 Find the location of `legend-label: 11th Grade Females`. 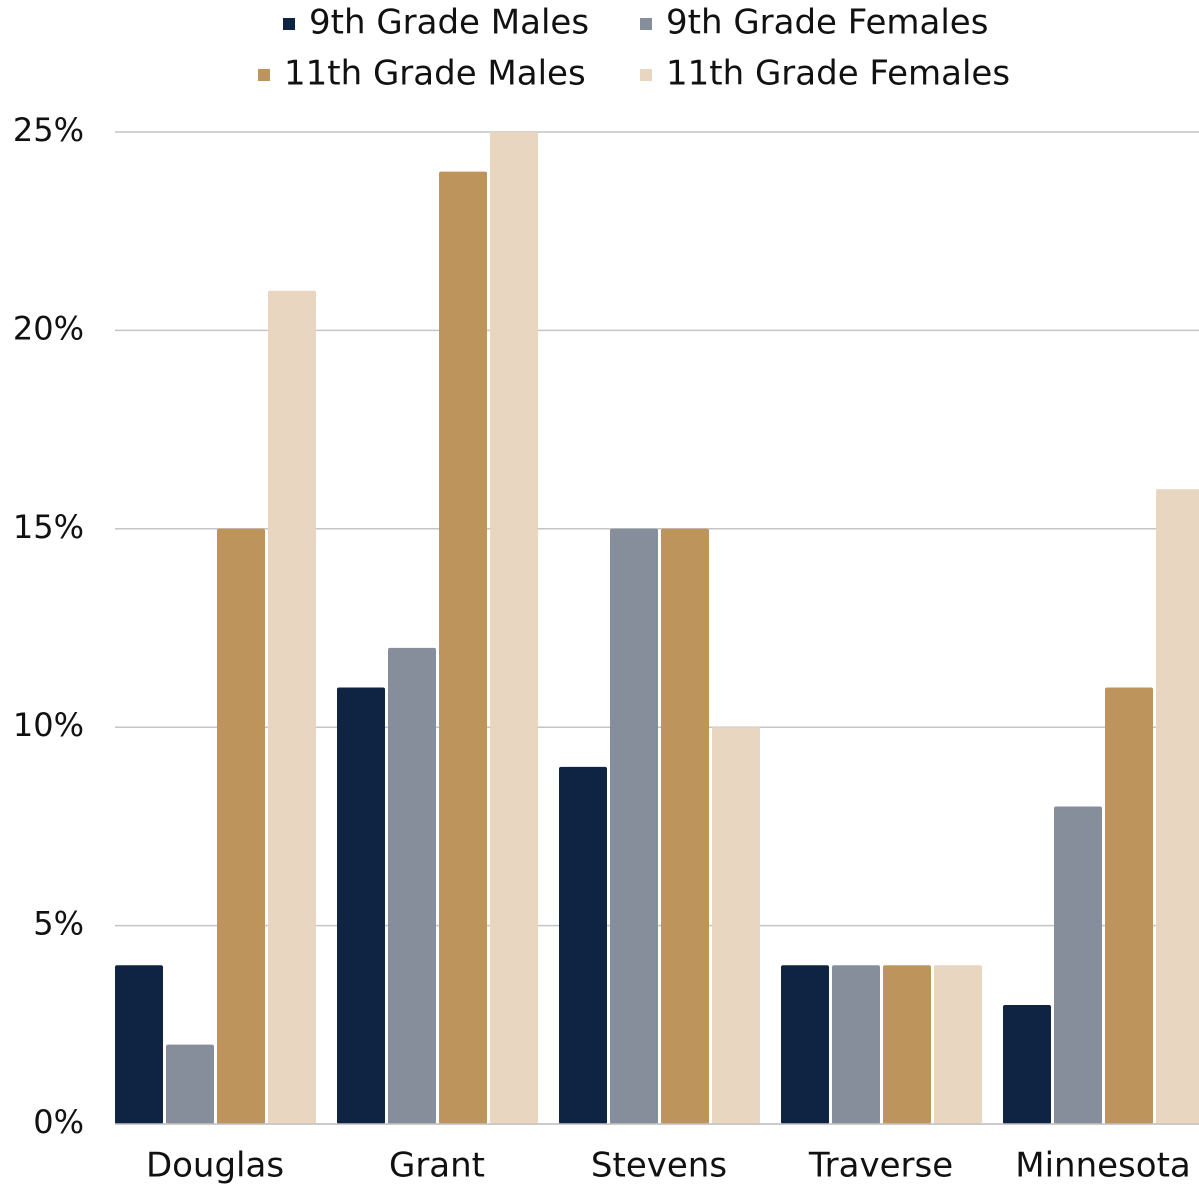

legend-label: 11th Grade Females is located at coordinates (838, 74).